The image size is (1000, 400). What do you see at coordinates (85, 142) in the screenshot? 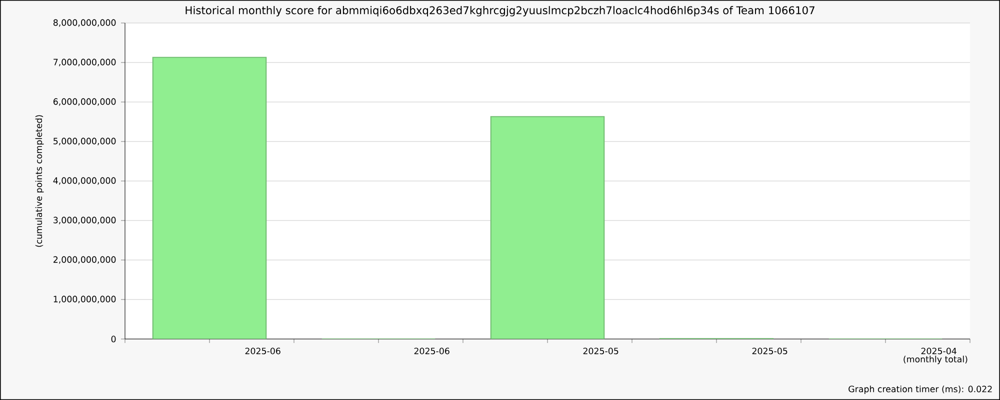
I see `y-tick-label: 5,000,000,000` at bounding box center [85, 142].